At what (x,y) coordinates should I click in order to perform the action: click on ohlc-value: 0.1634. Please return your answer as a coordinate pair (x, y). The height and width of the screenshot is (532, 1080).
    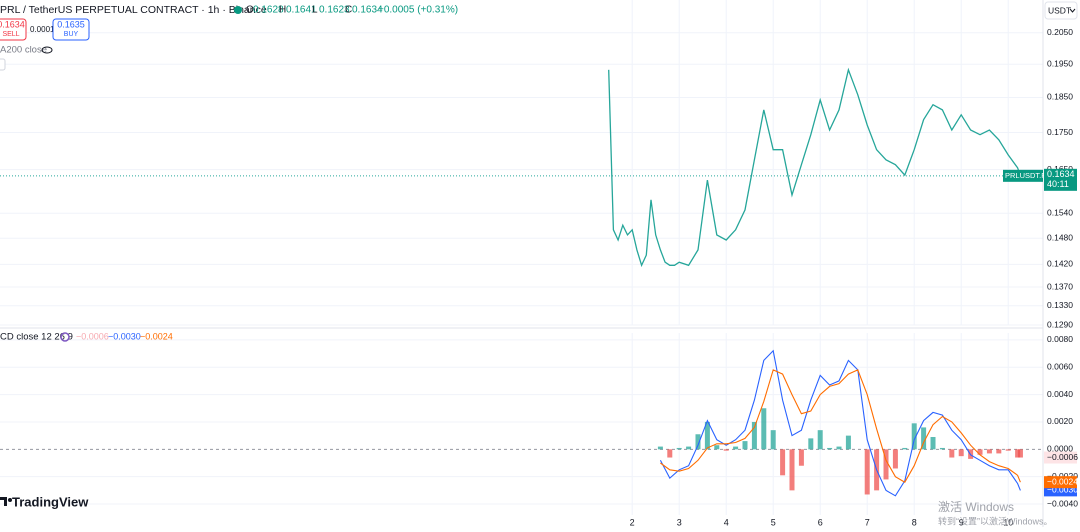
    Looking at the image, I should click on (367, 10).